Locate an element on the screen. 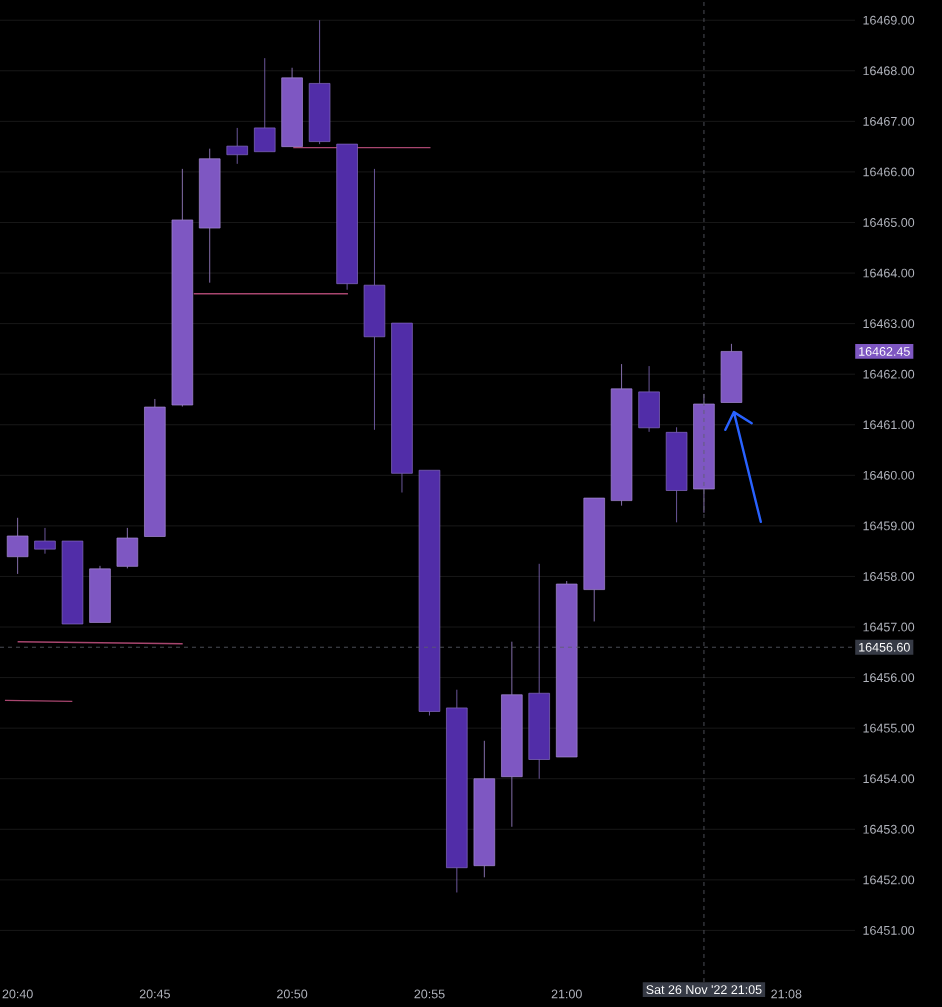 The width and height of the screenshot is (942, 1007). y-tick-label: 16460.00 is located at coordinates (889, 475).